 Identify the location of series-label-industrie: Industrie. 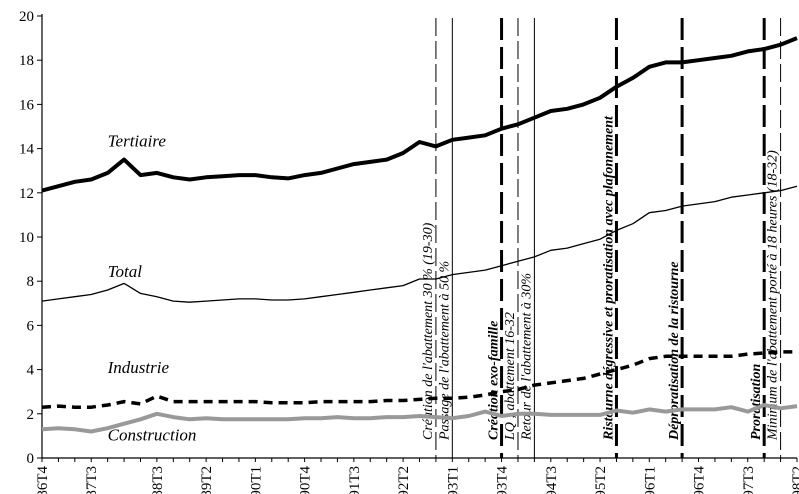
(138, 367).